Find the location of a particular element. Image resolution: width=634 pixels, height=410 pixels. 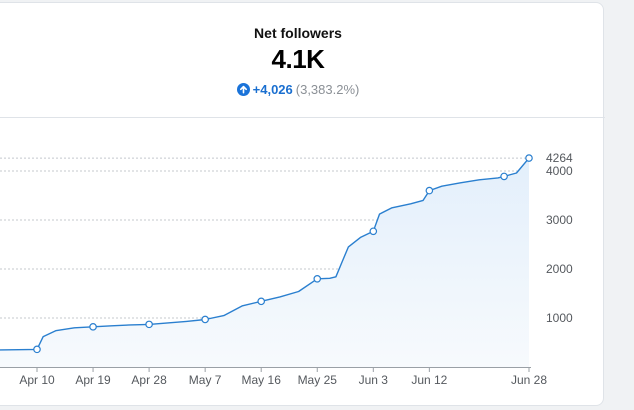

x-tick-label: Apr 28 is located at coordinates (149, 380).